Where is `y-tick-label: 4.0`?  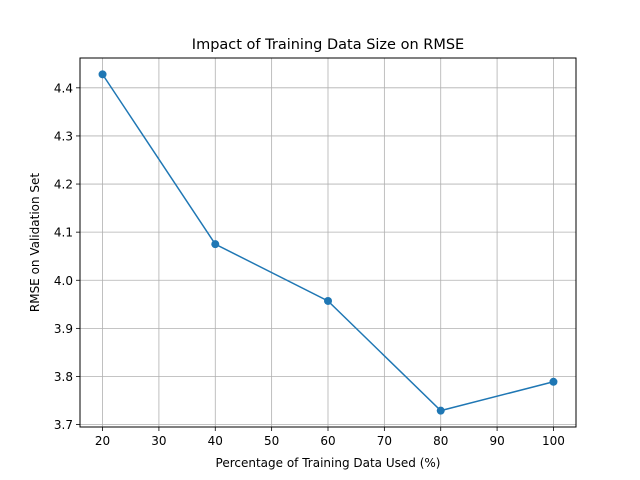
y-tick-label: 4.0 is located at coordinates (63, 281).